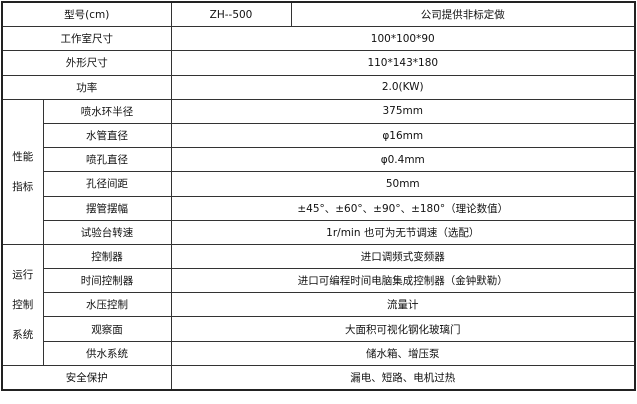 Image resolution: width=637 pixels, height=404 pixels. What do you see at coordinates (403, 135) in the screenshot?
I see `row-value: φ16mm` at bounding box center [403, 135].